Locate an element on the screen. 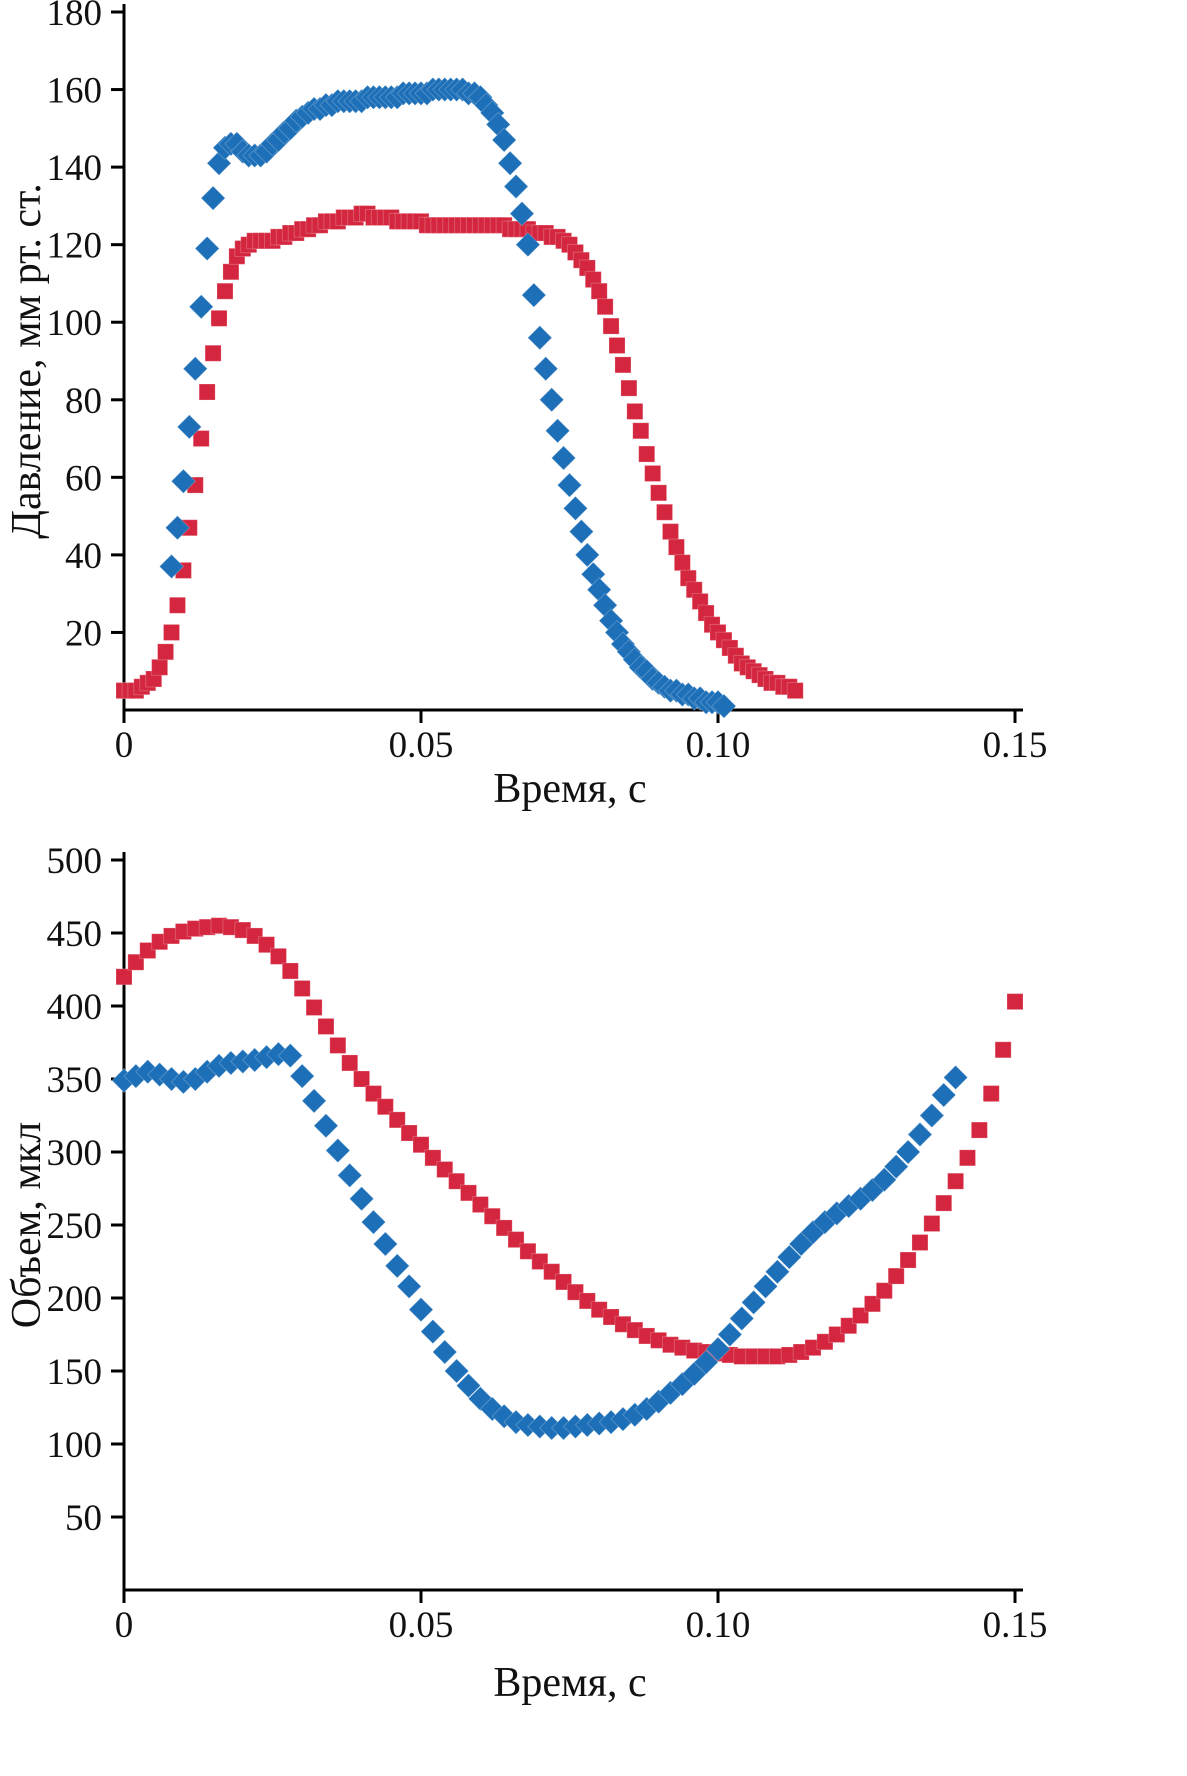  y-tick-label: 180 is located at coordinates (75, 17).